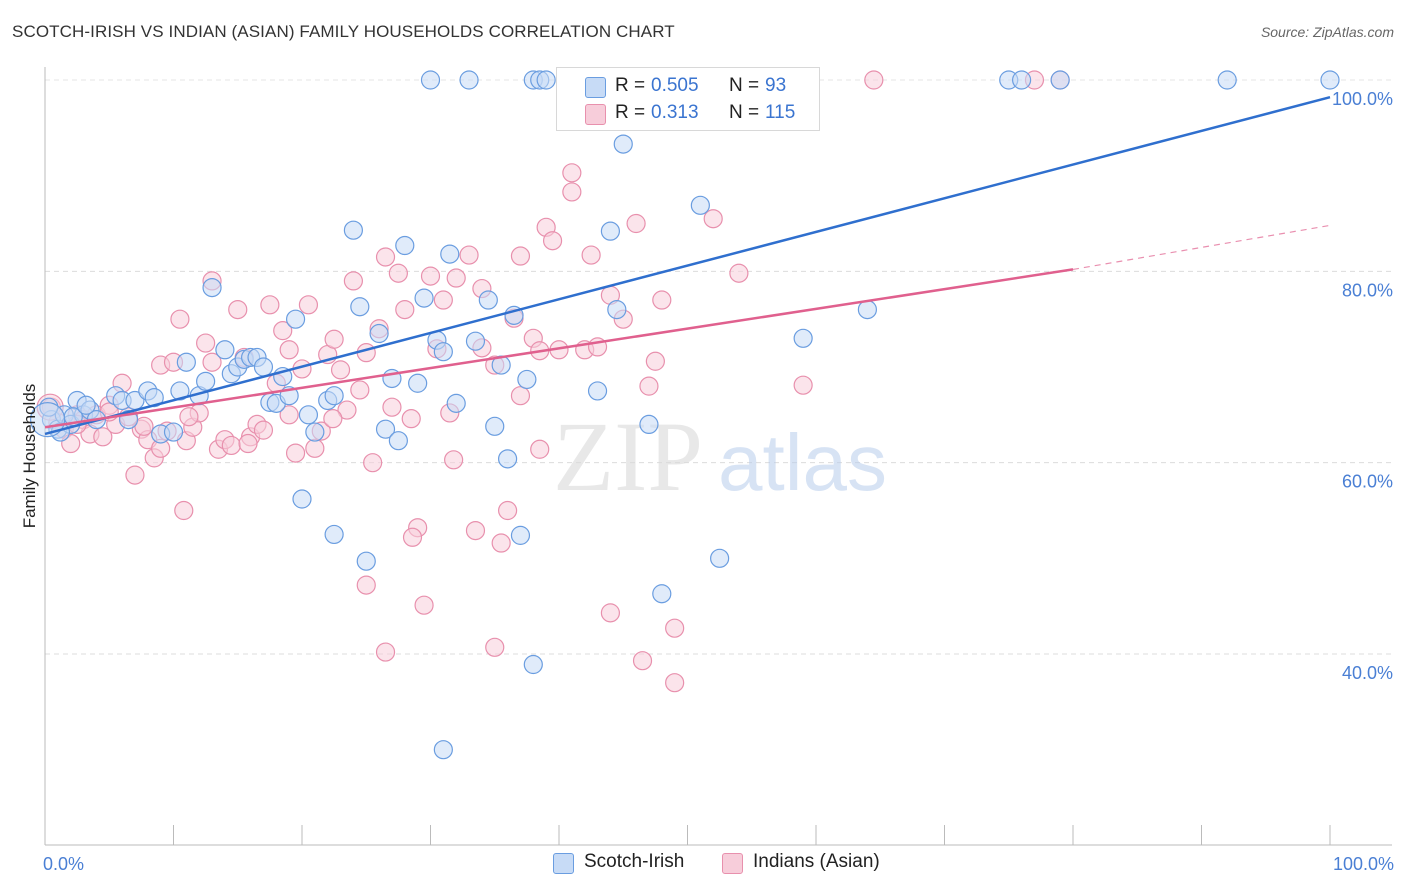  Describe the element at coordinates (780, 112) in the screenshot. I see `legend-n-value: 115` at that location.